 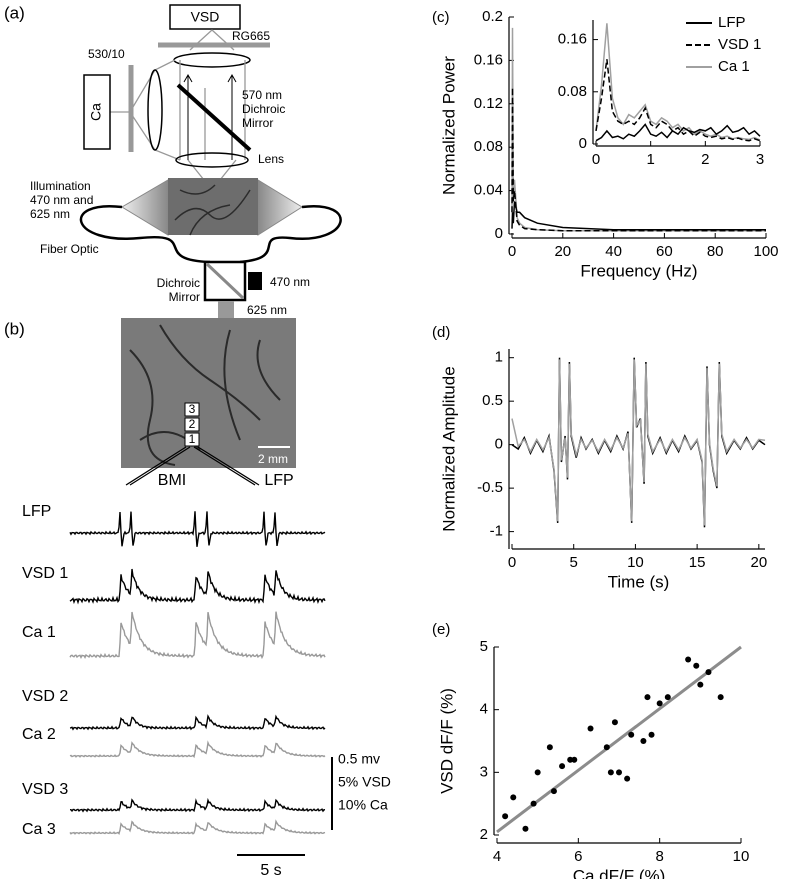 What do you see at coordinates (497, 856) in the screenshot?
I see `x-tick-label: 4` at bounding box center [497, 856].